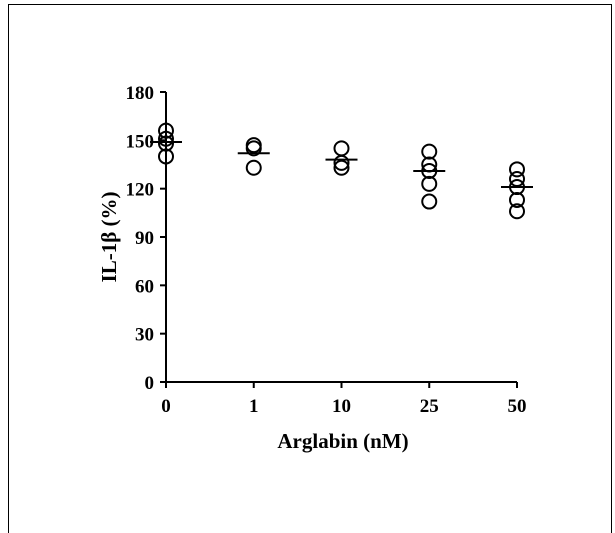 The width and height of the screenshot is (615, 533). What do you see at coordinates (144, 335) in the screenshot?
I see `y-tick-label-30: 30` at bounding box center [144, 335].